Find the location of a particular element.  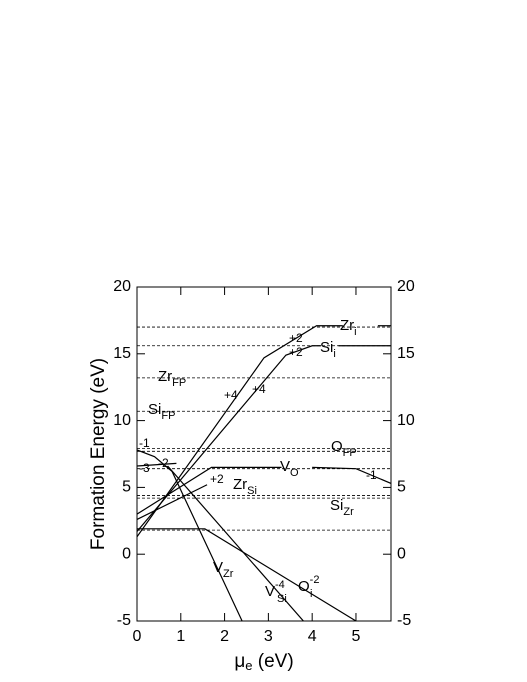

y2-tick-label: -5 is located at coordinates (404, 620).